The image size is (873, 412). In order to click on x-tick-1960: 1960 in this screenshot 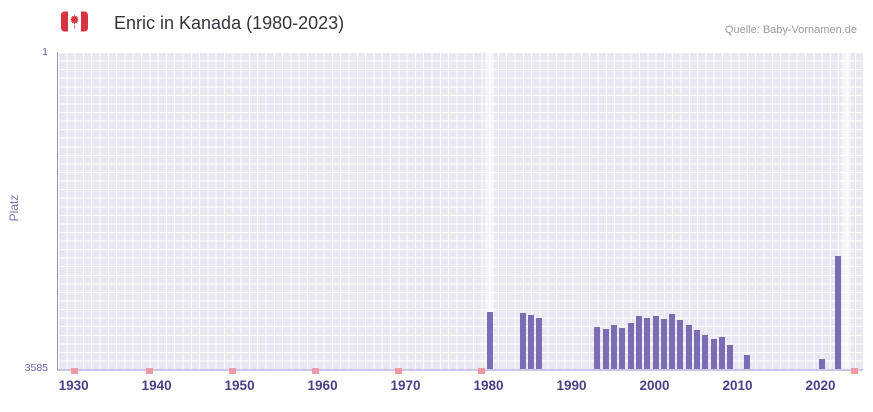, I will do `click(322, 385)`.